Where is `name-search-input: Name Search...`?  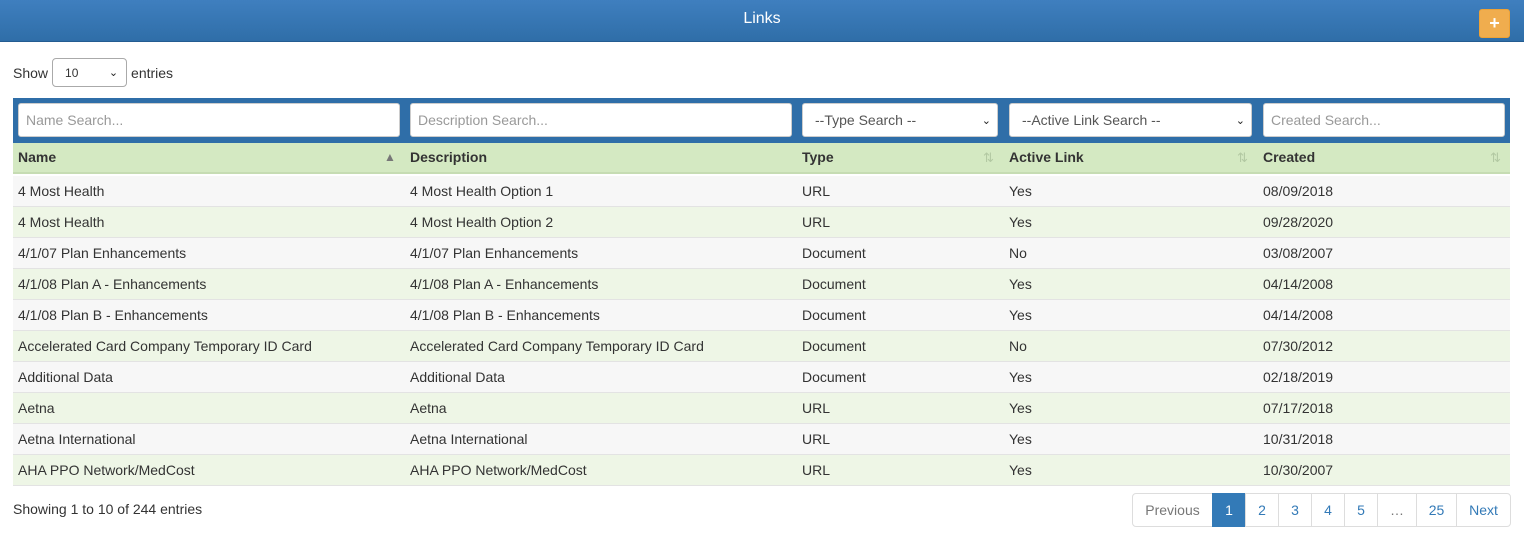 name-search-input: Name Search... is located at coordinates (209, 120).